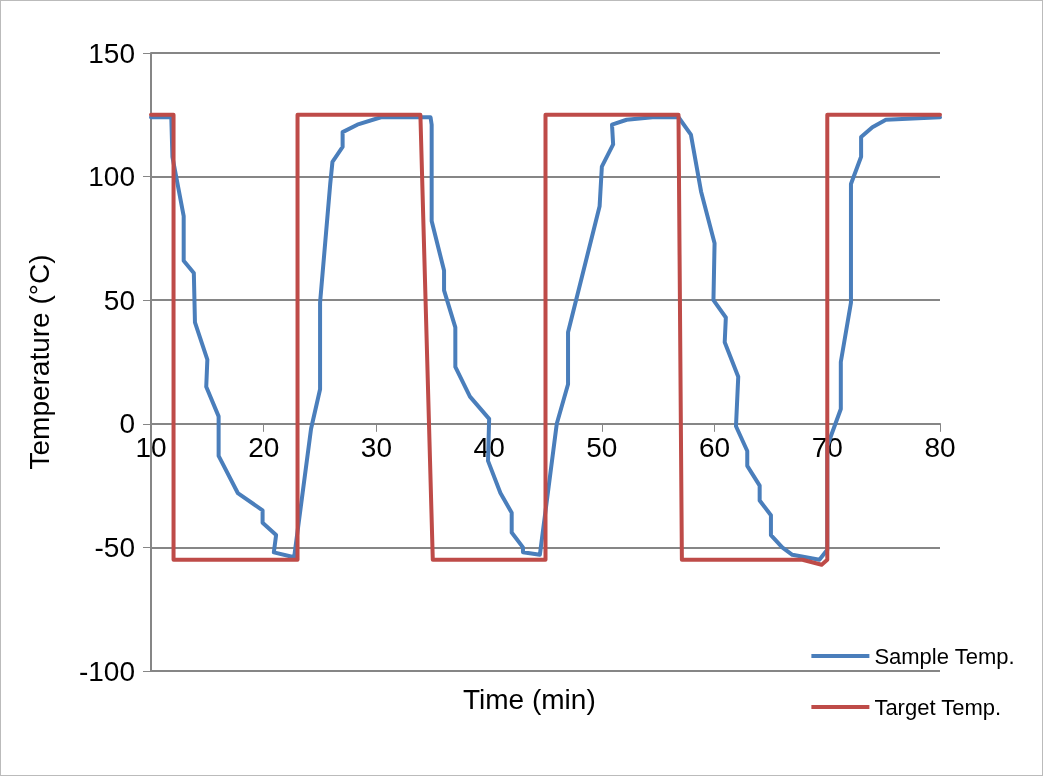 The height and width of the screenshot is (776, 1043). What do you see at coordinates (714, 447) in the screenshot?
I see `x-tick-label: 60` at bounding box center [714, 447].